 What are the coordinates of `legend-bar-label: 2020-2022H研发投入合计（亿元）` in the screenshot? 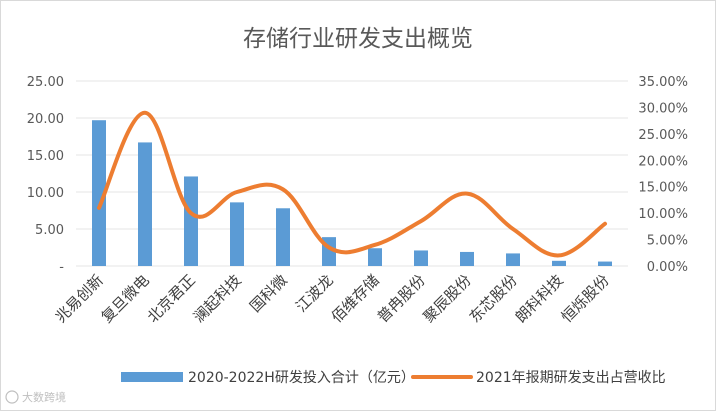 It's located at (301, 378).